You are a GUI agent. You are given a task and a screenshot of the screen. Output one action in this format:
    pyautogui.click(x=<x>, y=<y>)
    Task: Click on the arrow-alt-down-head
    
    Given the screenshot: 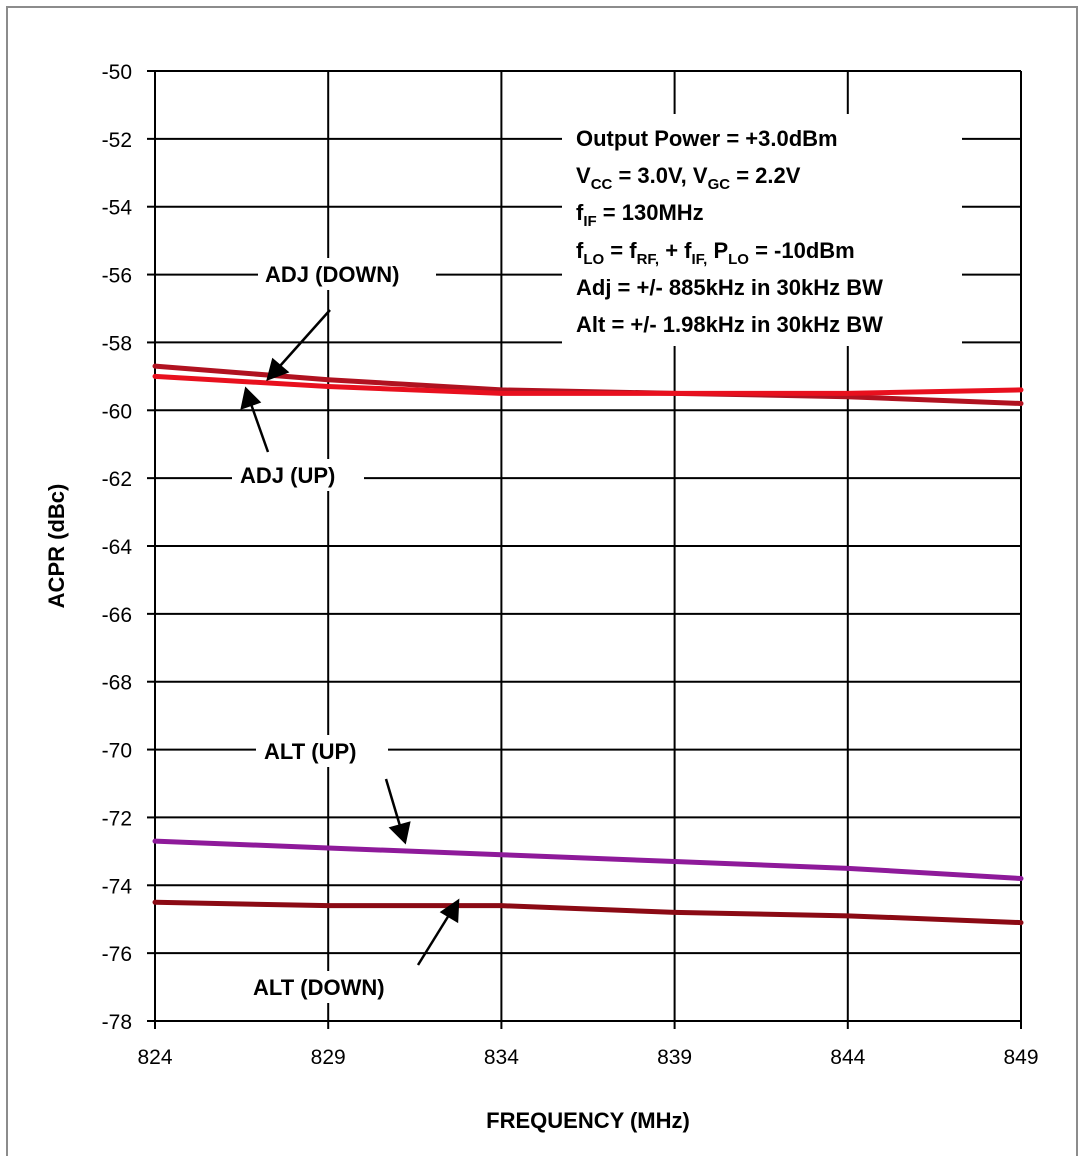 What is the action you would take?
    pyautogui.click(x=449, y=911)
    